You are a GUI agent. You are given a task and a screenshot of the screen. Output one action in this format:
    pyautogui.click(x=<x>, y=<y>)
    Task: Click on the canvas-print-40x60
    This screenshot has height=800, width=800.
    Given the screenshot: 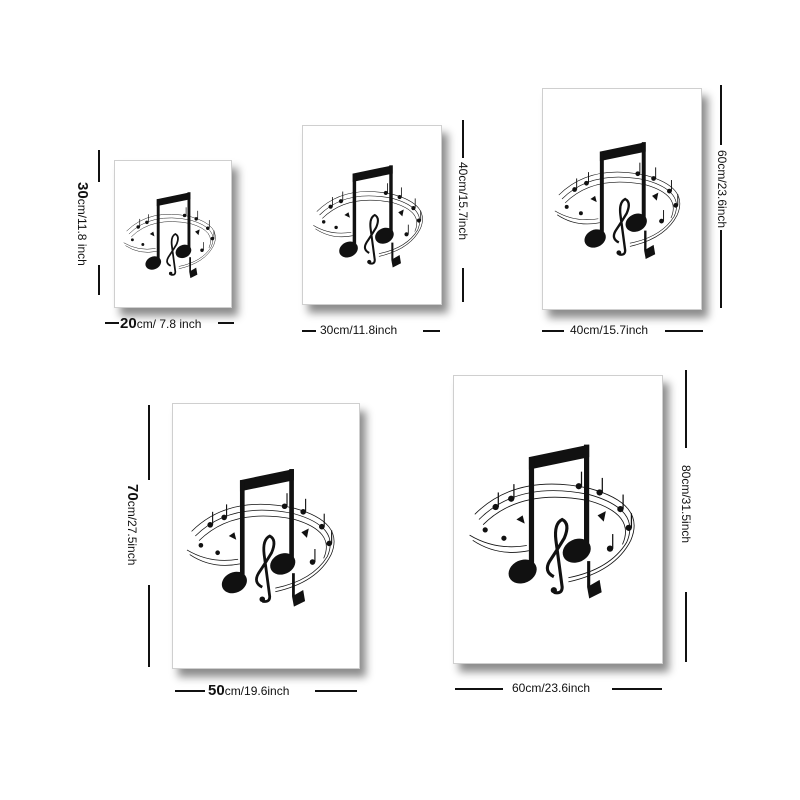 What is the action you would take?
    pyautogui.click(x=622, y=199)
    